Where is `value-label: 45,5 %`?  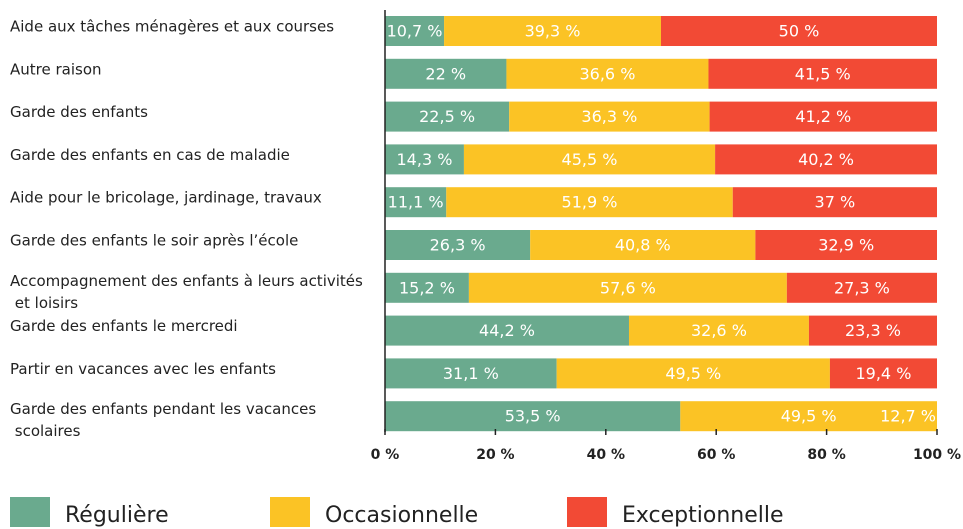 value-label: 45,5 % is located at coordinates (590, 159).